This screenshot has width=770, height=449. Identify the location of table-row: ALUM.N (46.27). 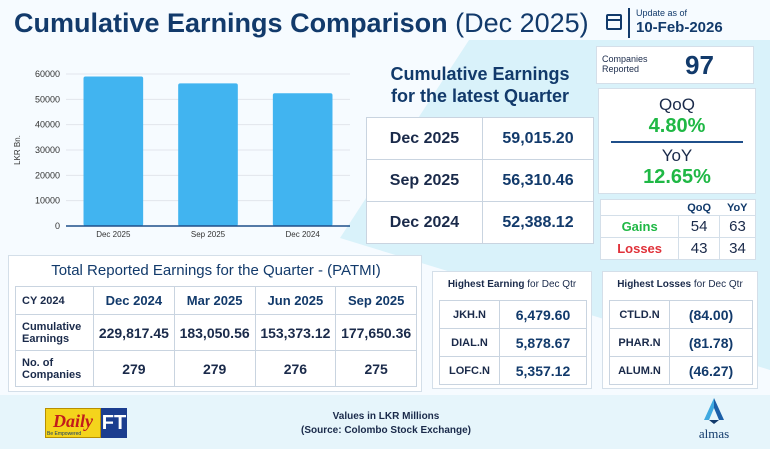
(681, 370).